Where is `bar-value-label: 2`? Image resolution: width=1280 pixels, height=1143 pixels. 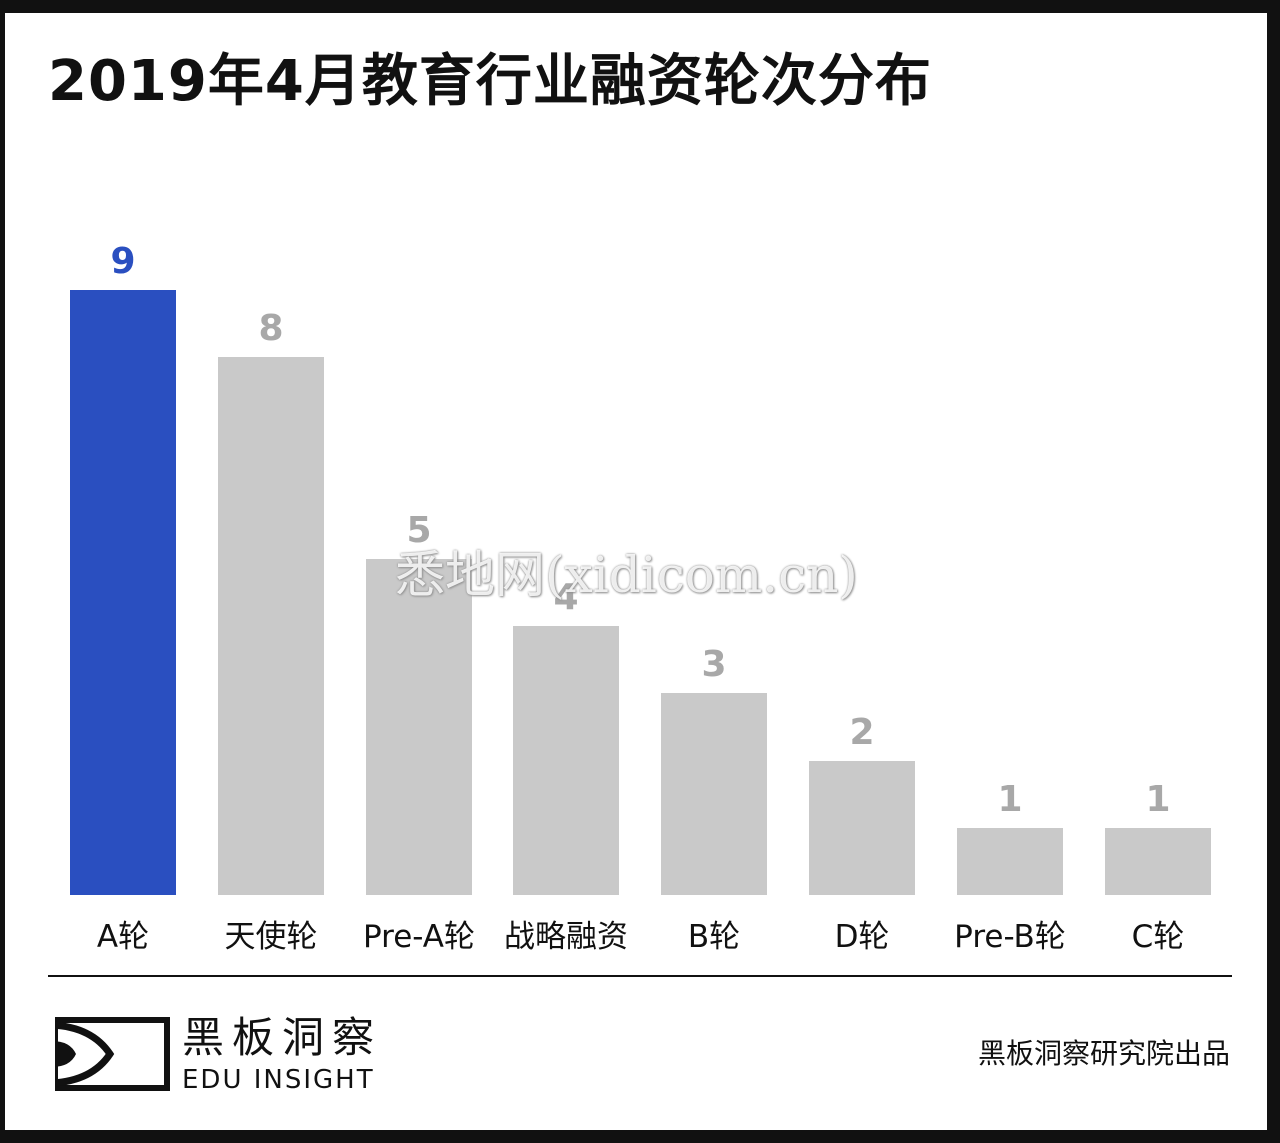
bar-value-label: 2 is located at coordinates (862, 732).